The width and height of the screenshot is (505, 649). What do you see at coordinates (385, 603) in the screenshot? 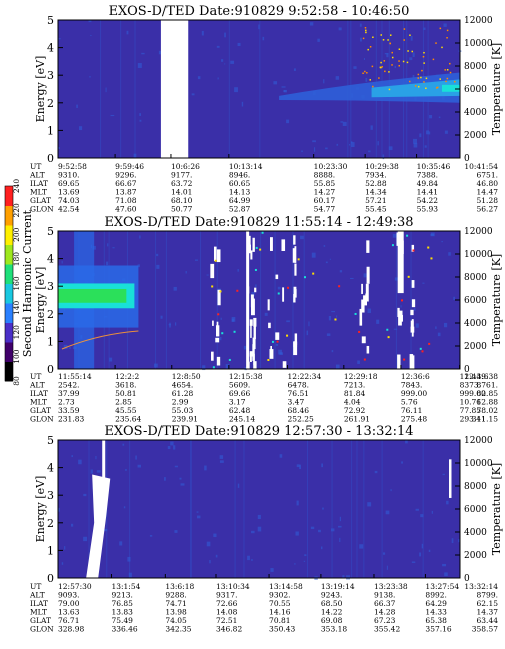
I see `table-cell: 66.37` at bounding box center [385, 603].